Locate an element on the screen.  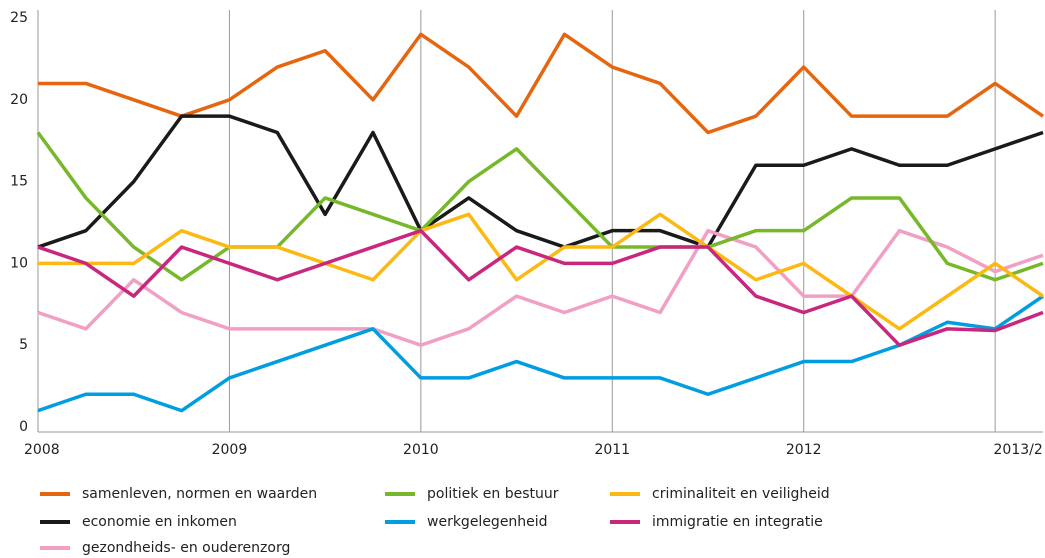
legend-label: criminaliteit en veiligheid is located at coordinates (741, 494).